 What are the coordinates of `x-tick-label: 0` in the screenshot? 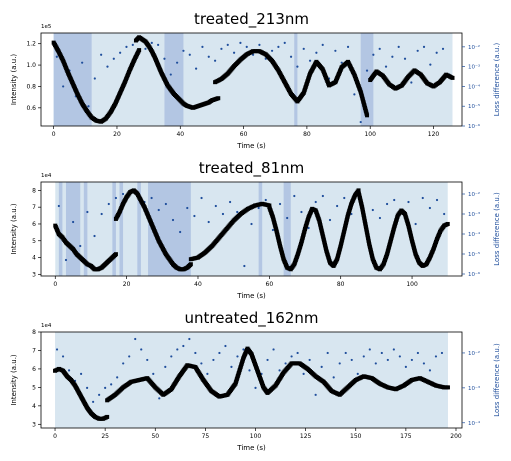 It's located at (55, 436).